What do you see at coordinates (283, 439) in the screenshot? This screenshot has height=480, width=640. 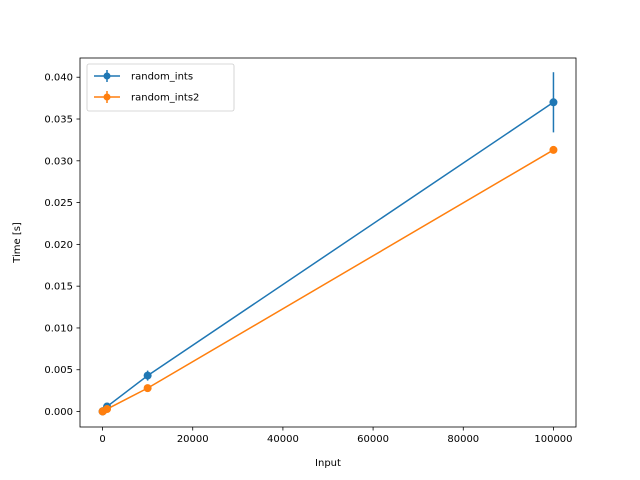 I see `x-tick-label: 40000` at bounding box center [283, 439].